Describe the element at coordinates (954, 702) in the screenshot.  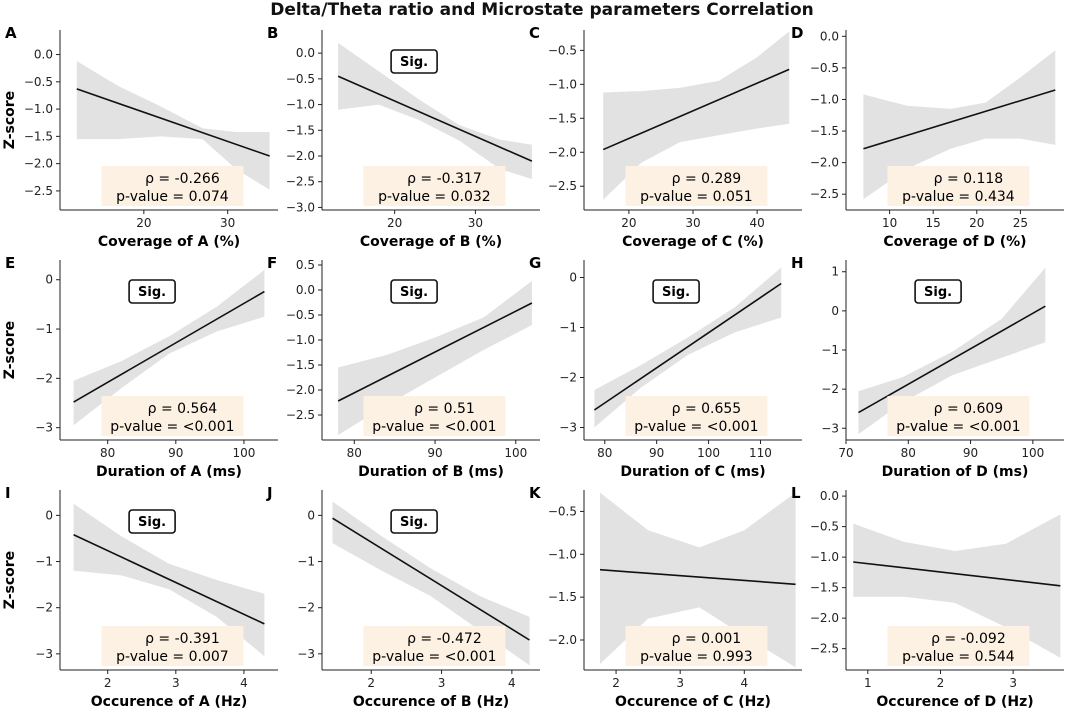
I see `x-axis-label: Occurence of D (Hz)` at that location.